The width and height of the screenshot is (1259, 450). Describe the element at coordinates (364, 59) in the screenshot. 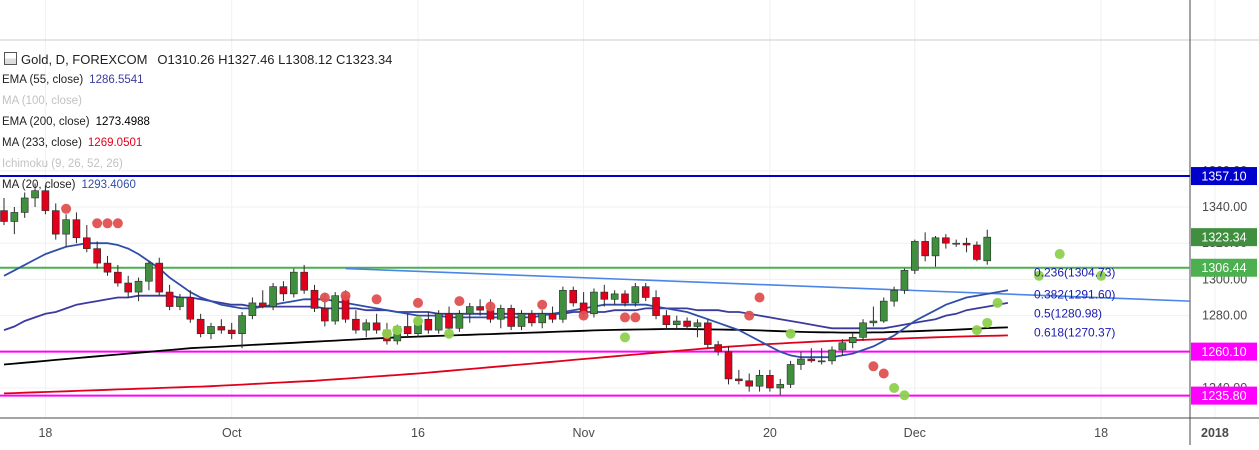

I see `ohlc-close: C1323.34` at that location.